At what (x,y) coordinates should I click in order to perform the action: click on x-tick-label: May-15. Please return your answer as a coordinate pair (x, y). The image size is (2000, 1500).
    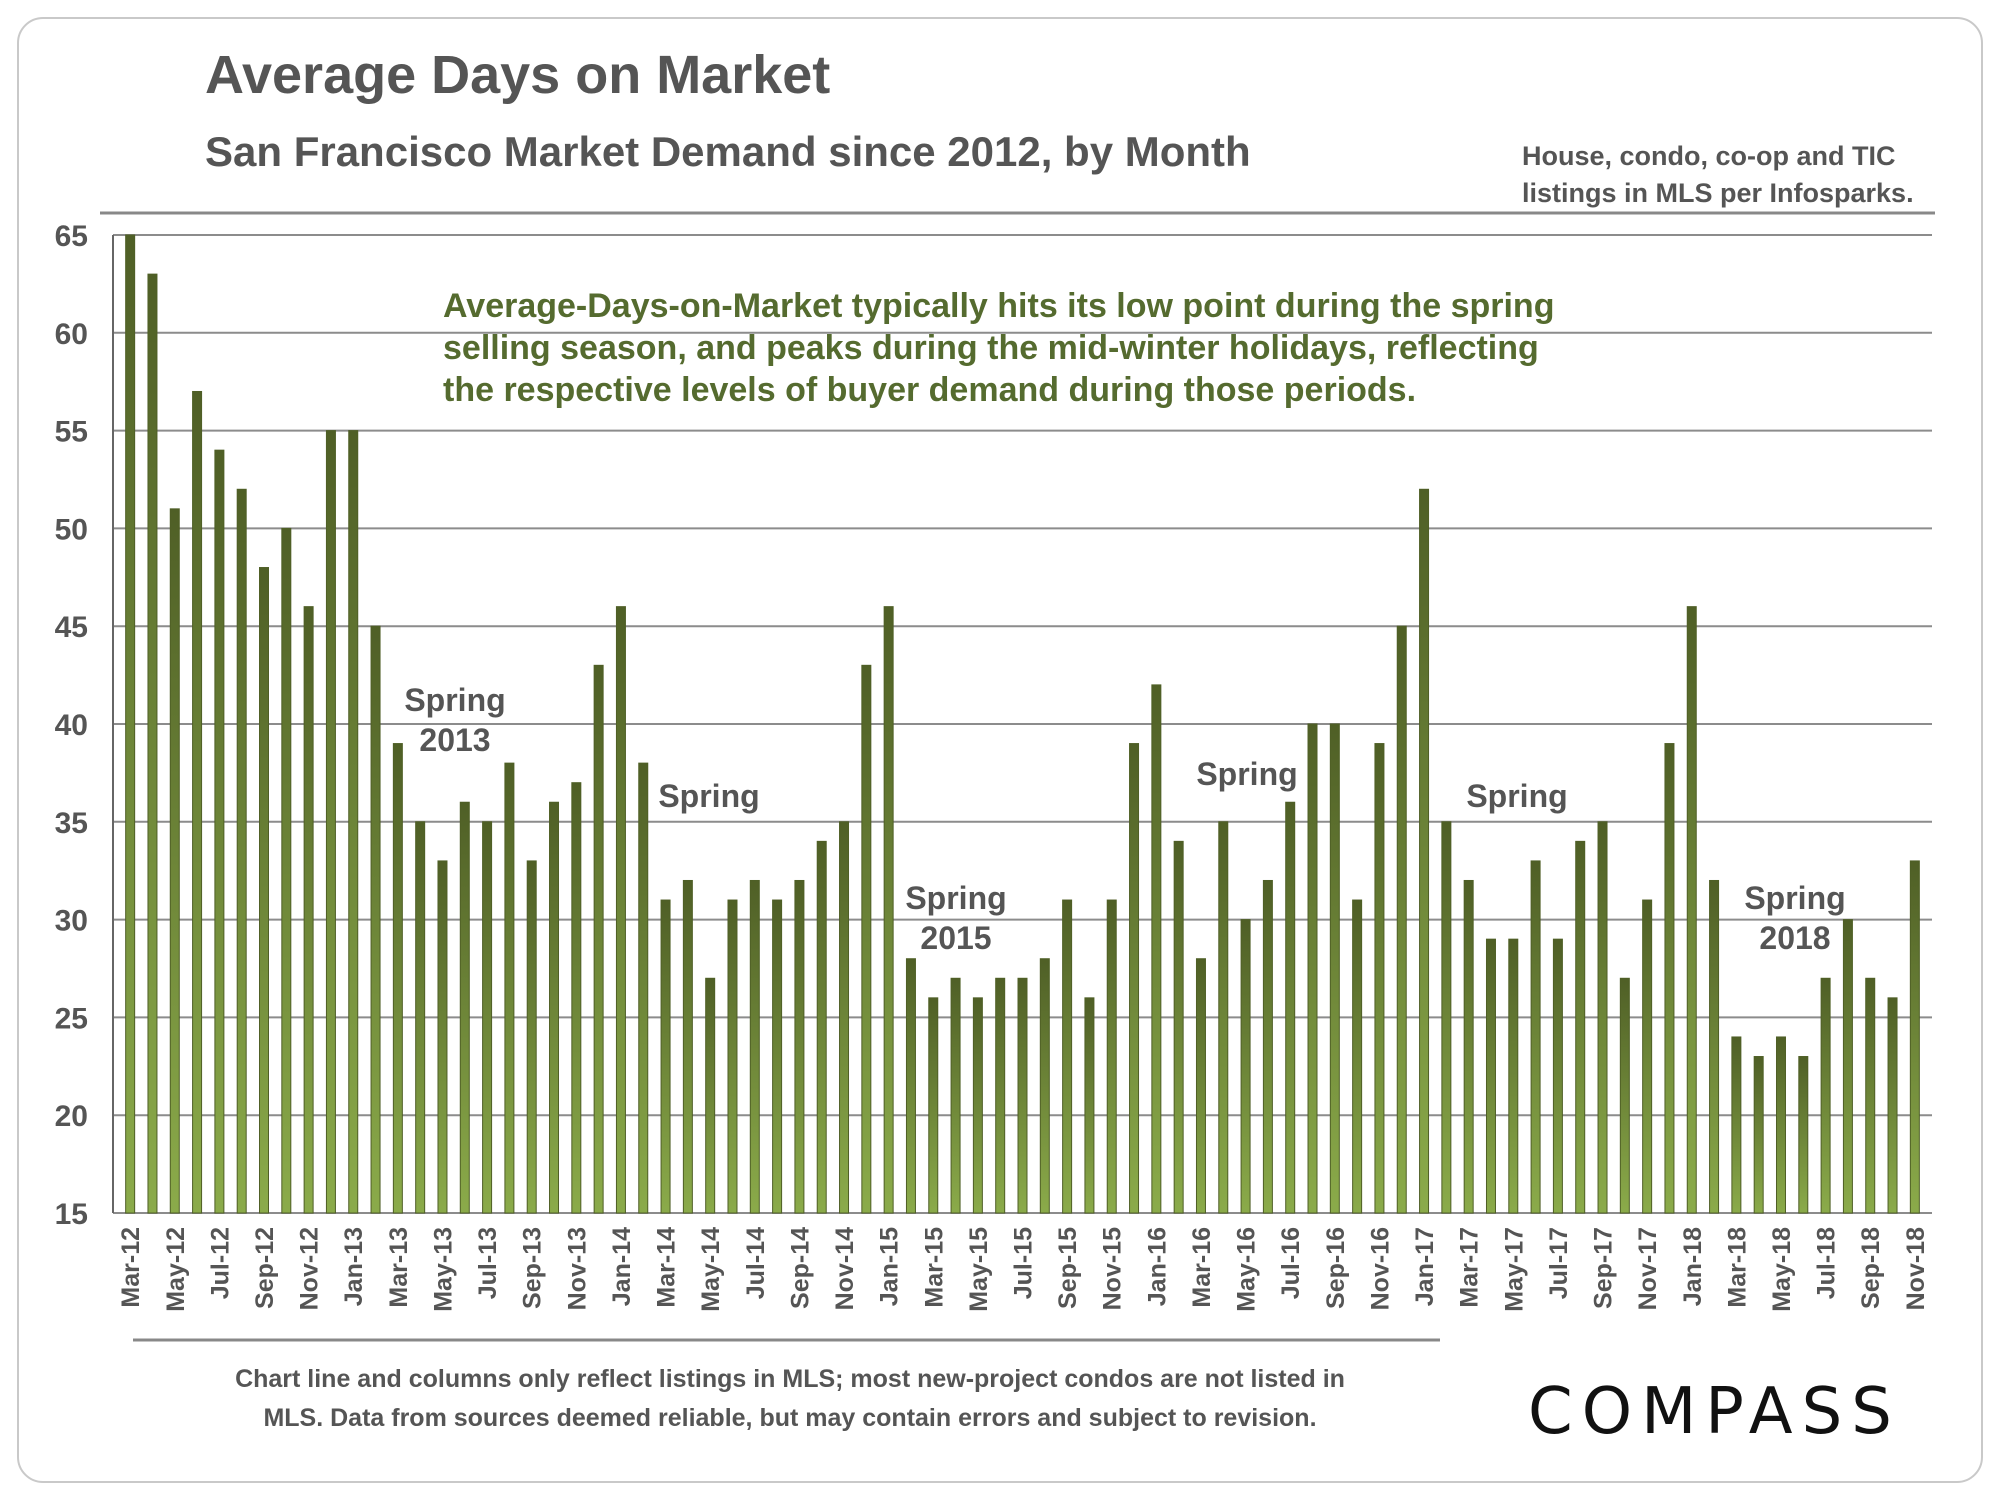
    Looking at the image, I should click on (979, 1269).